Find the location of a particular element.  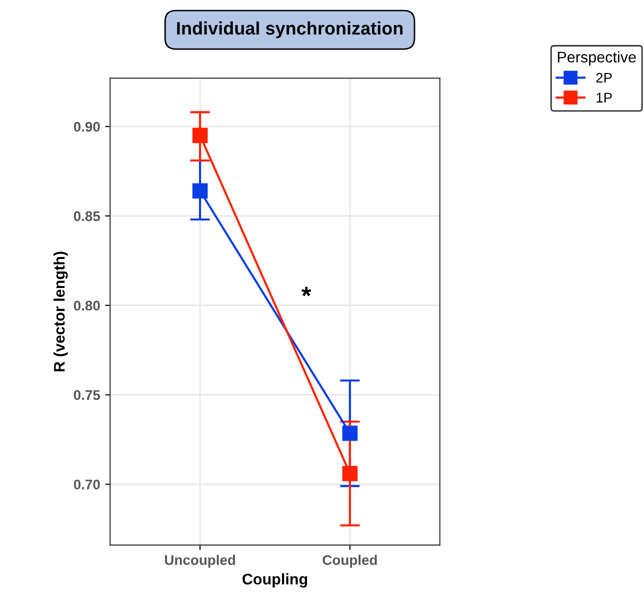

y-tick-label: 0.75 is located at coordinates (87, 395).